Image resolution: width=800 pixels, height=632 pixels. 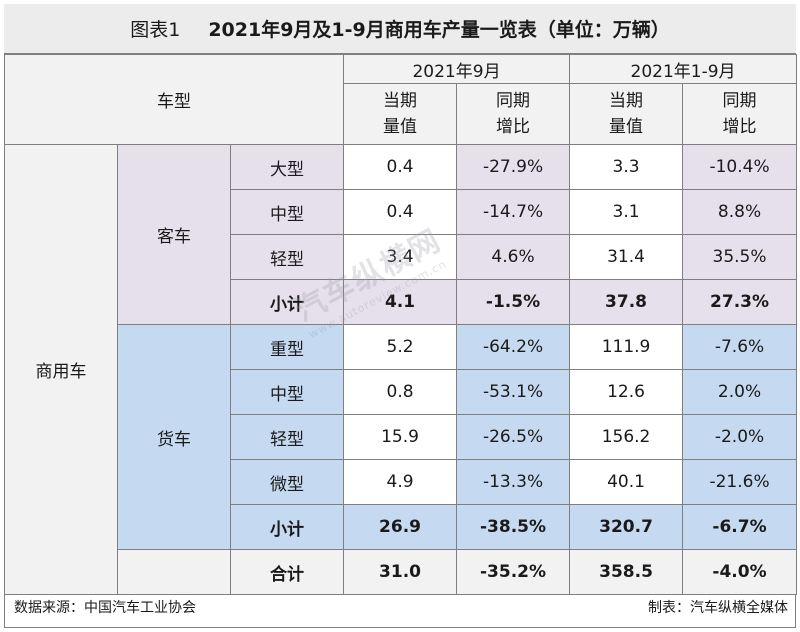 What do you see at coordinates (513, 302) in the screenshot?
I see `yoy-cell: -1.5%` at bounding box center [513, 302].